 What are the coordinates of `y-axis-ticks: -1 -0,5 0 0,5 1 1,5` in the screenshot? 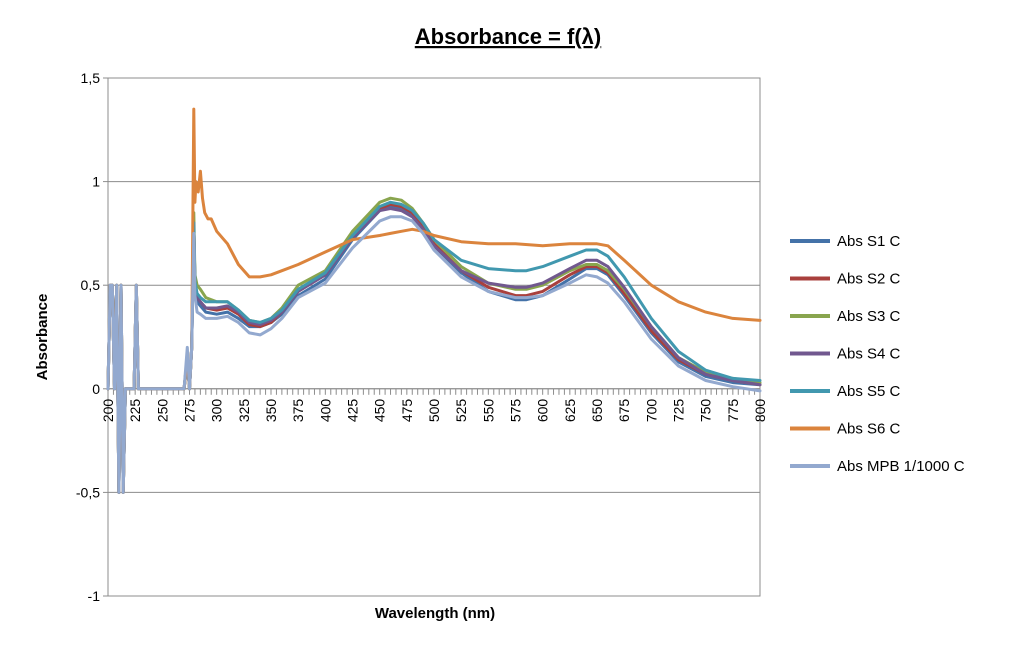 It's located at (92, 337).